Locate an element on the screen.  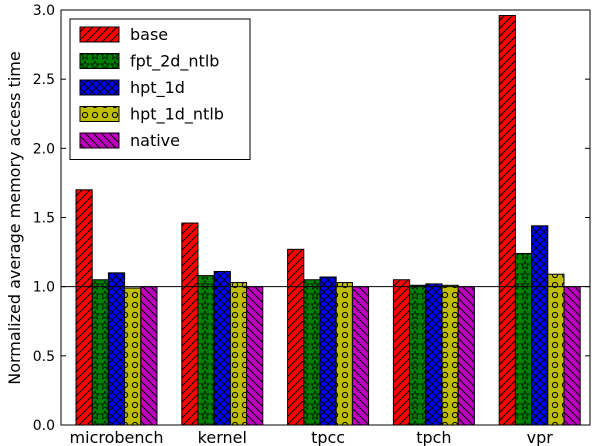
legend-swatch-fpt_2d_ntlb is located at coordinates (99, 61).